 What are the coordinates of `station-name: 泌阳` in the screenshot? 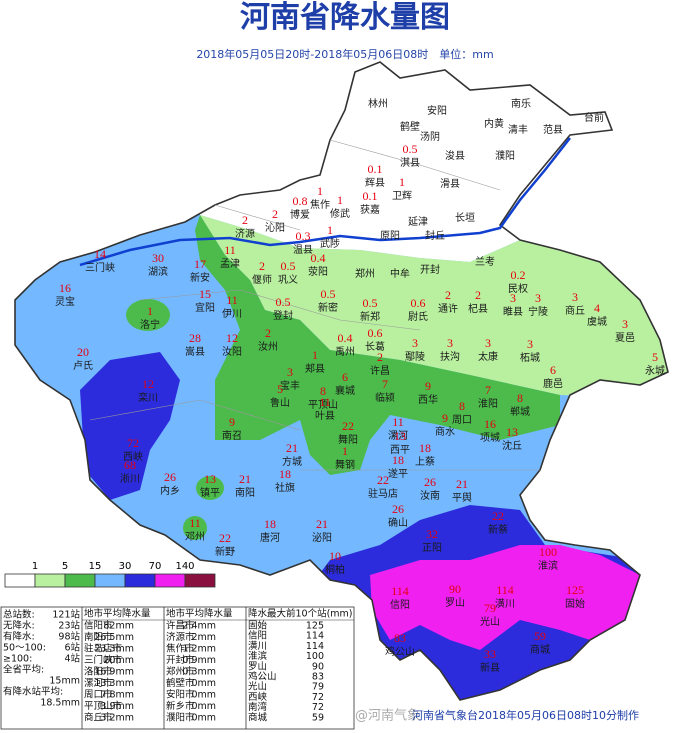 It's located at (322, 537).